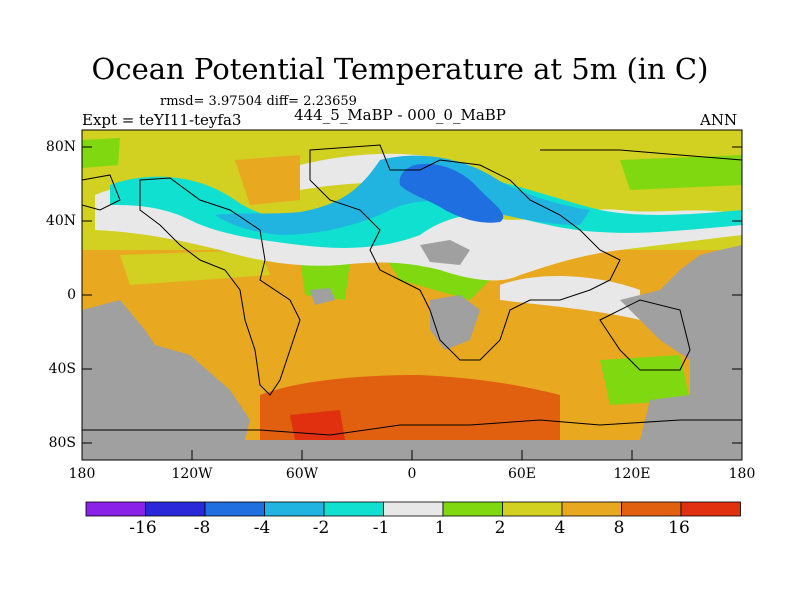 The width and height of the screenshot is (800, 600). What do you see at coordinates (262, 528) in the screenshot?
I see `colorbar-label: -4` at bounding box center [262, 528].